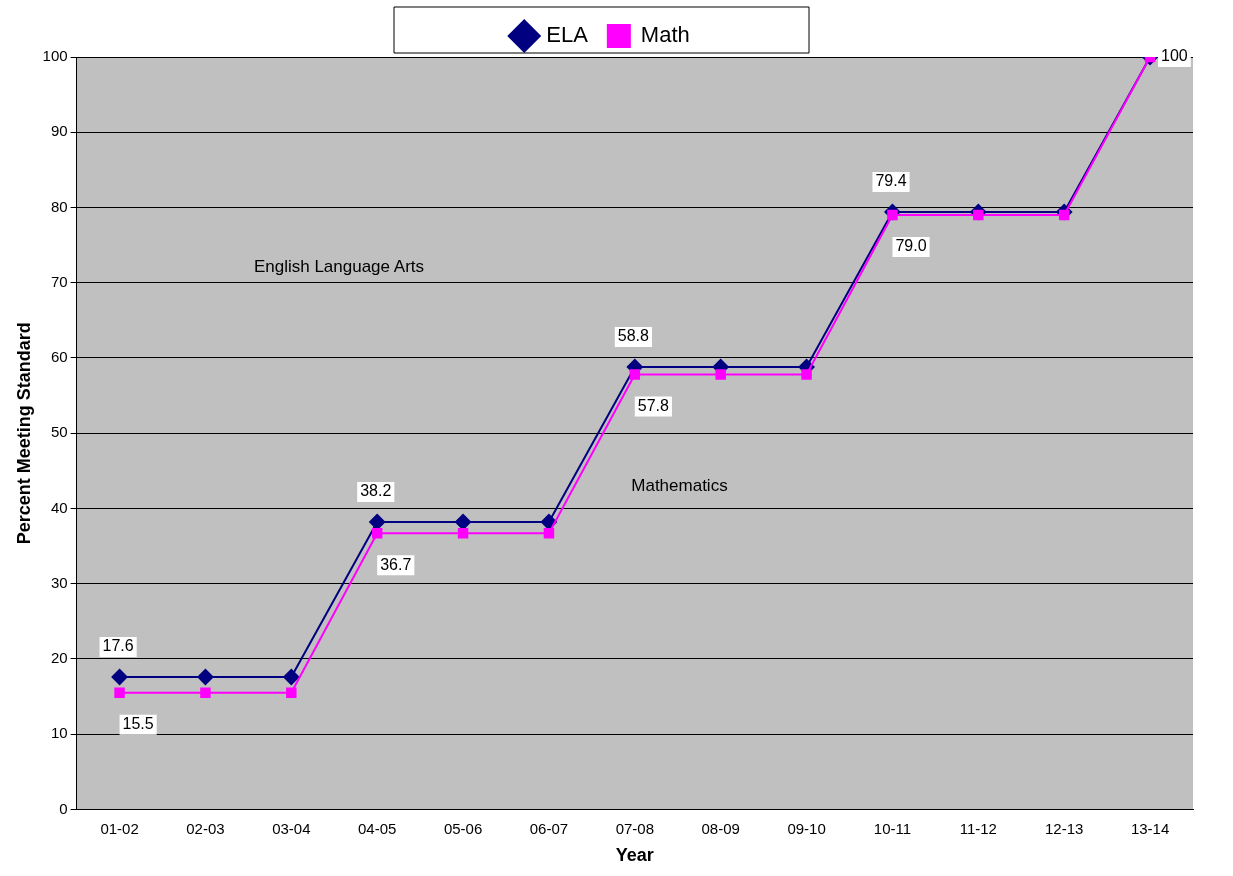 The width and height of the screenshot is (1233, 876). Describe the element at coordinates (567, 35) in the screenshot. I see `legend-label: ELA` at that location.